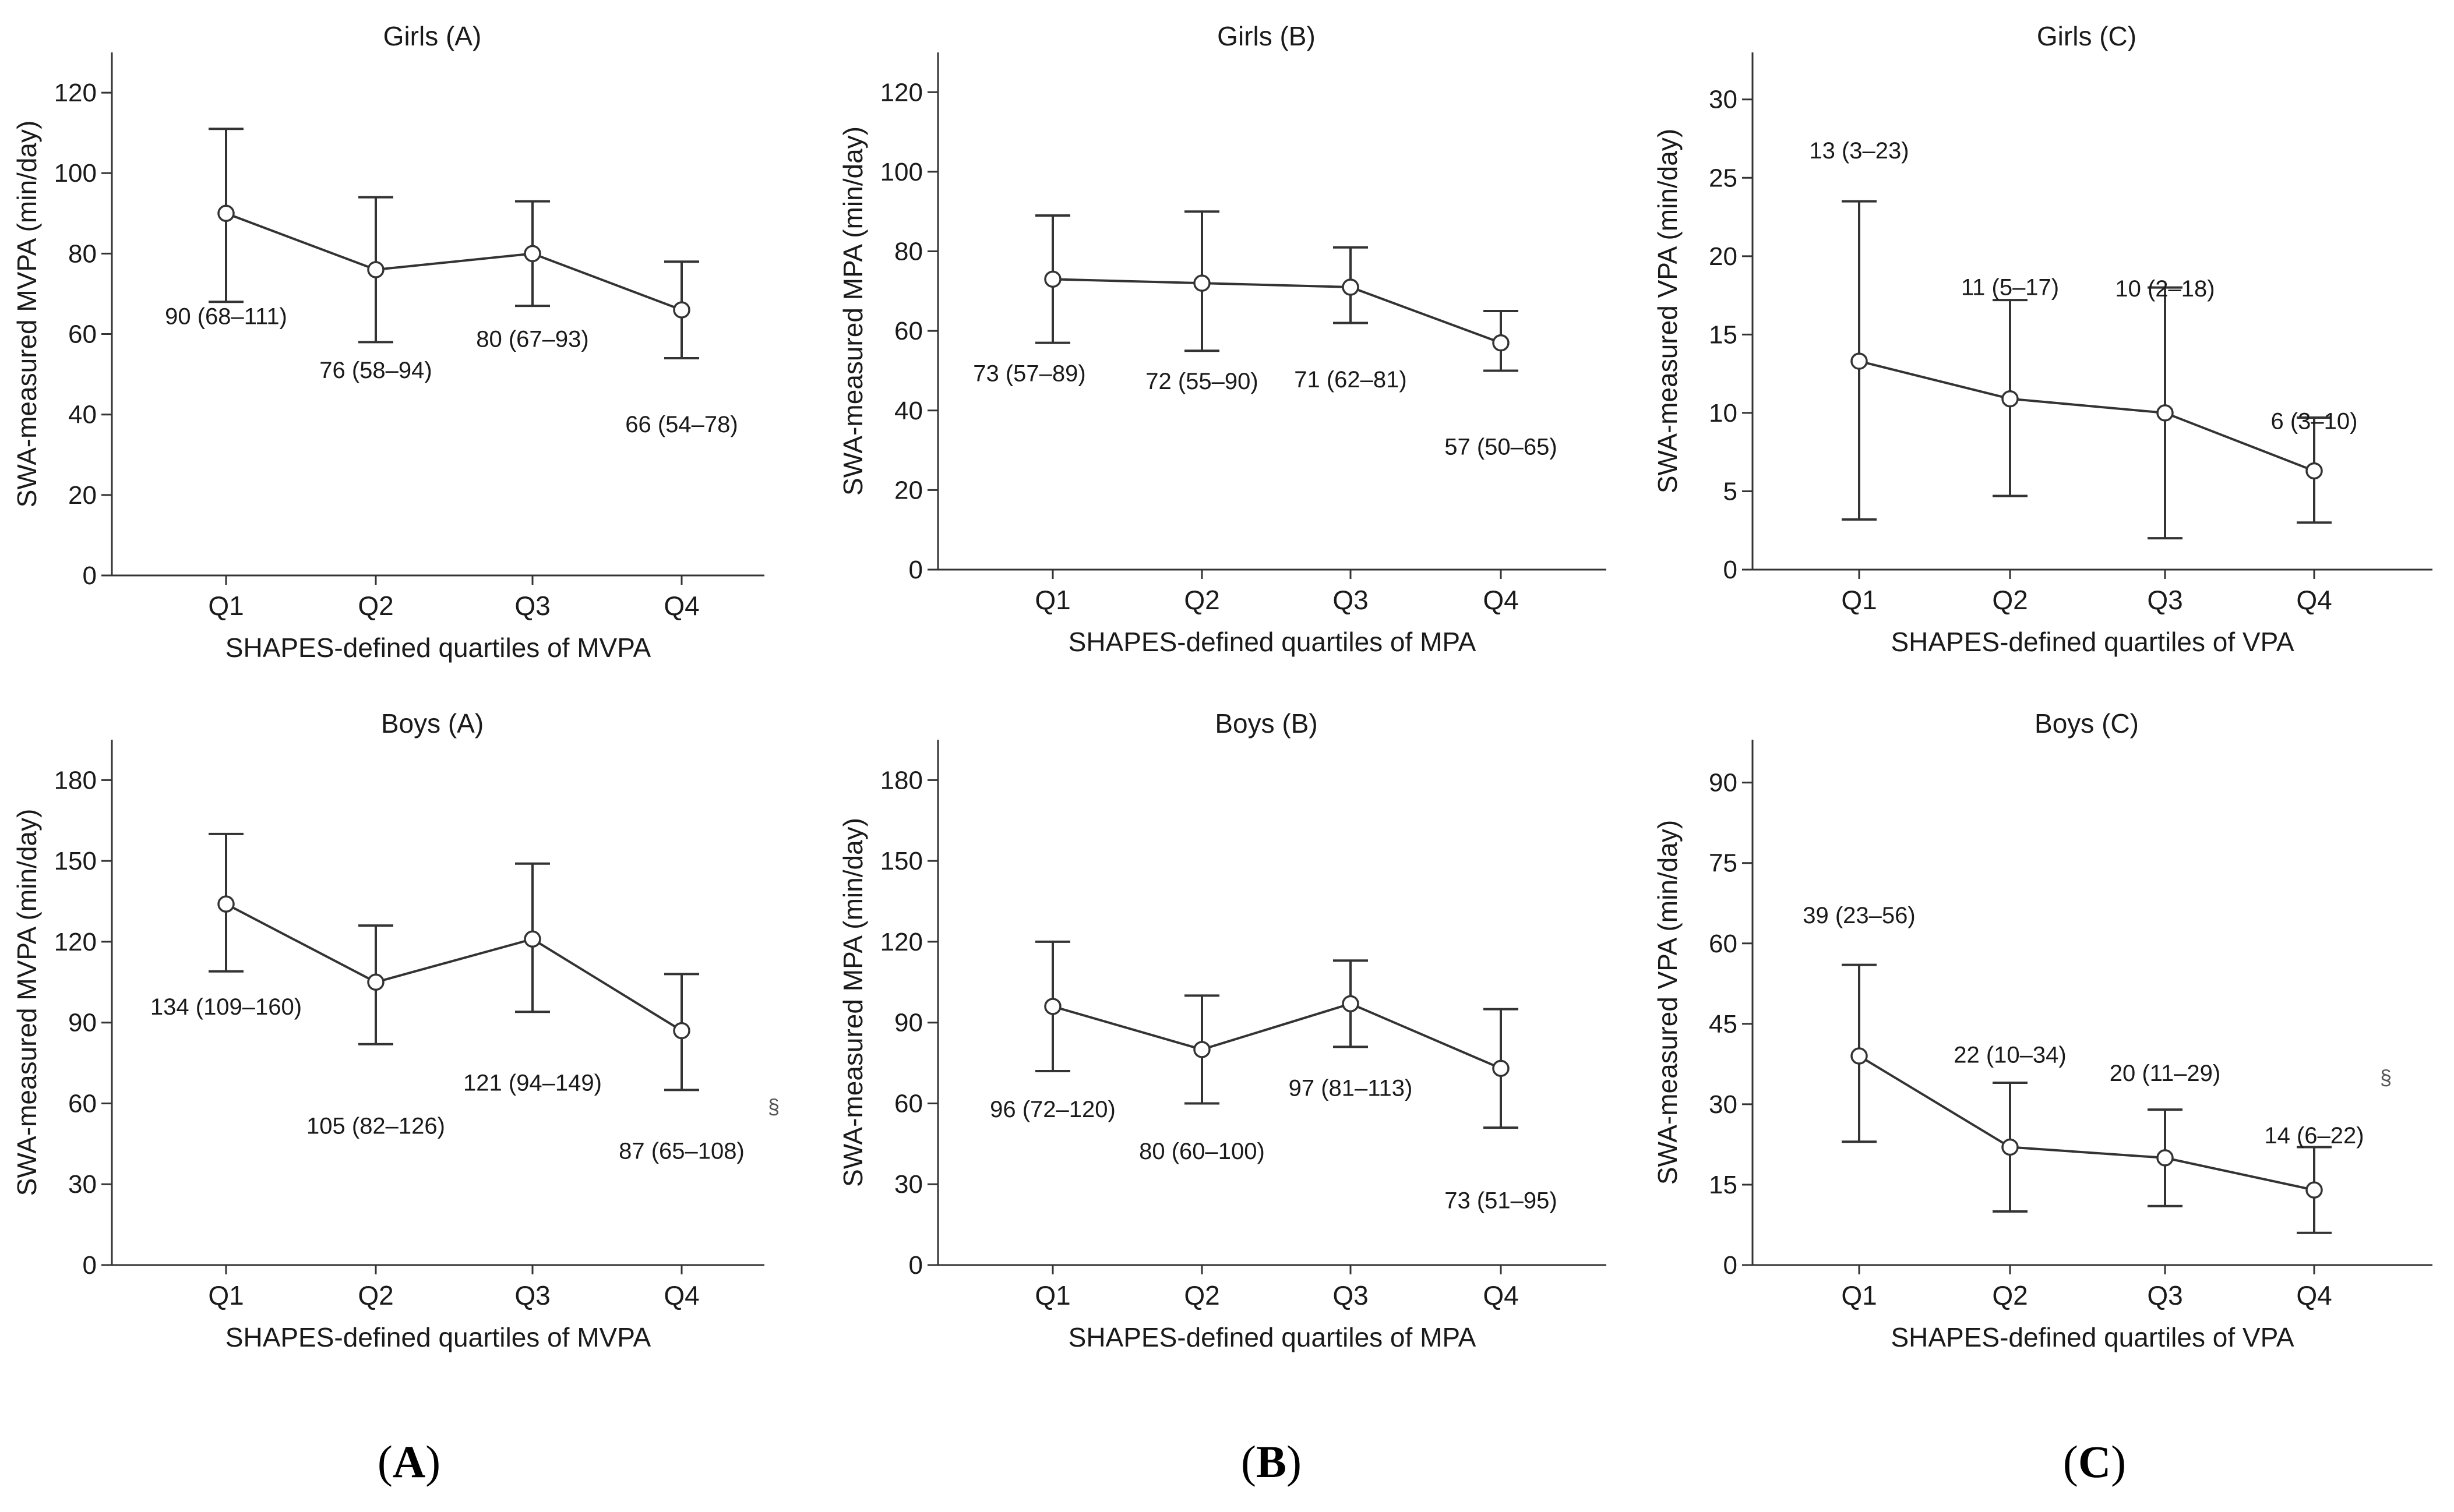 The width and height of the screenshot is (2454, 1512). Describe the element at coordinates (2092, 642) in the screenshot. I see `x-axis-title: SHAPES-defined quartiles of VPA` at that location.